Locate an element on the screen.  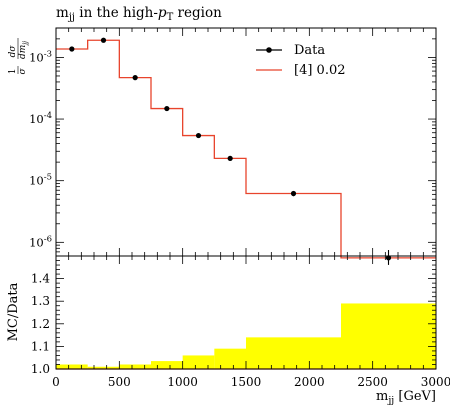
ratio-y-tick-label: 1.1 is located at coordinates (40, 346).